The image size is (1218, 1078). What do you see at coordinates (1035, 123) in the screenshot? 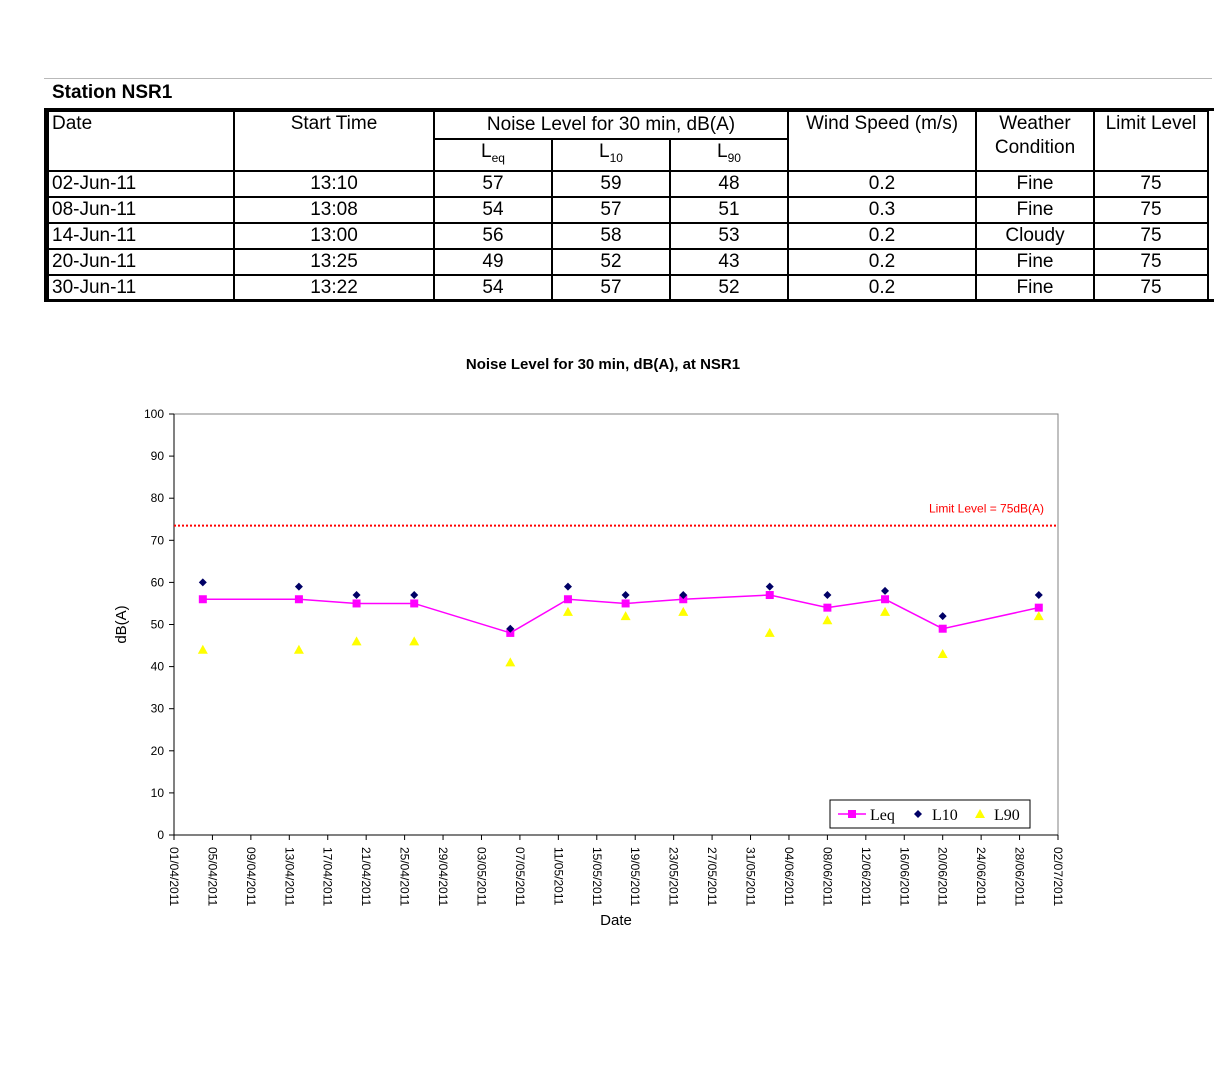
I see `weather-header-line1: Weather` at bounding box center [1035, 123].